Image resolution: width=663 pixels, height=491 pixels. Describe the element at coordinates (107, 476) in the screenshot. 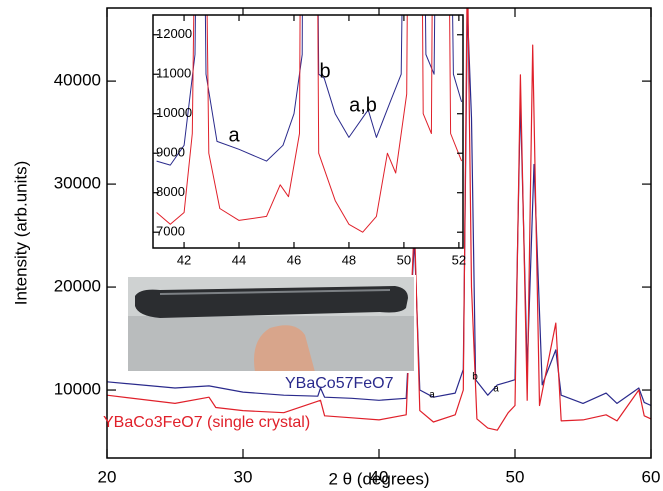

I see `x-tick-label: 20` at that location.